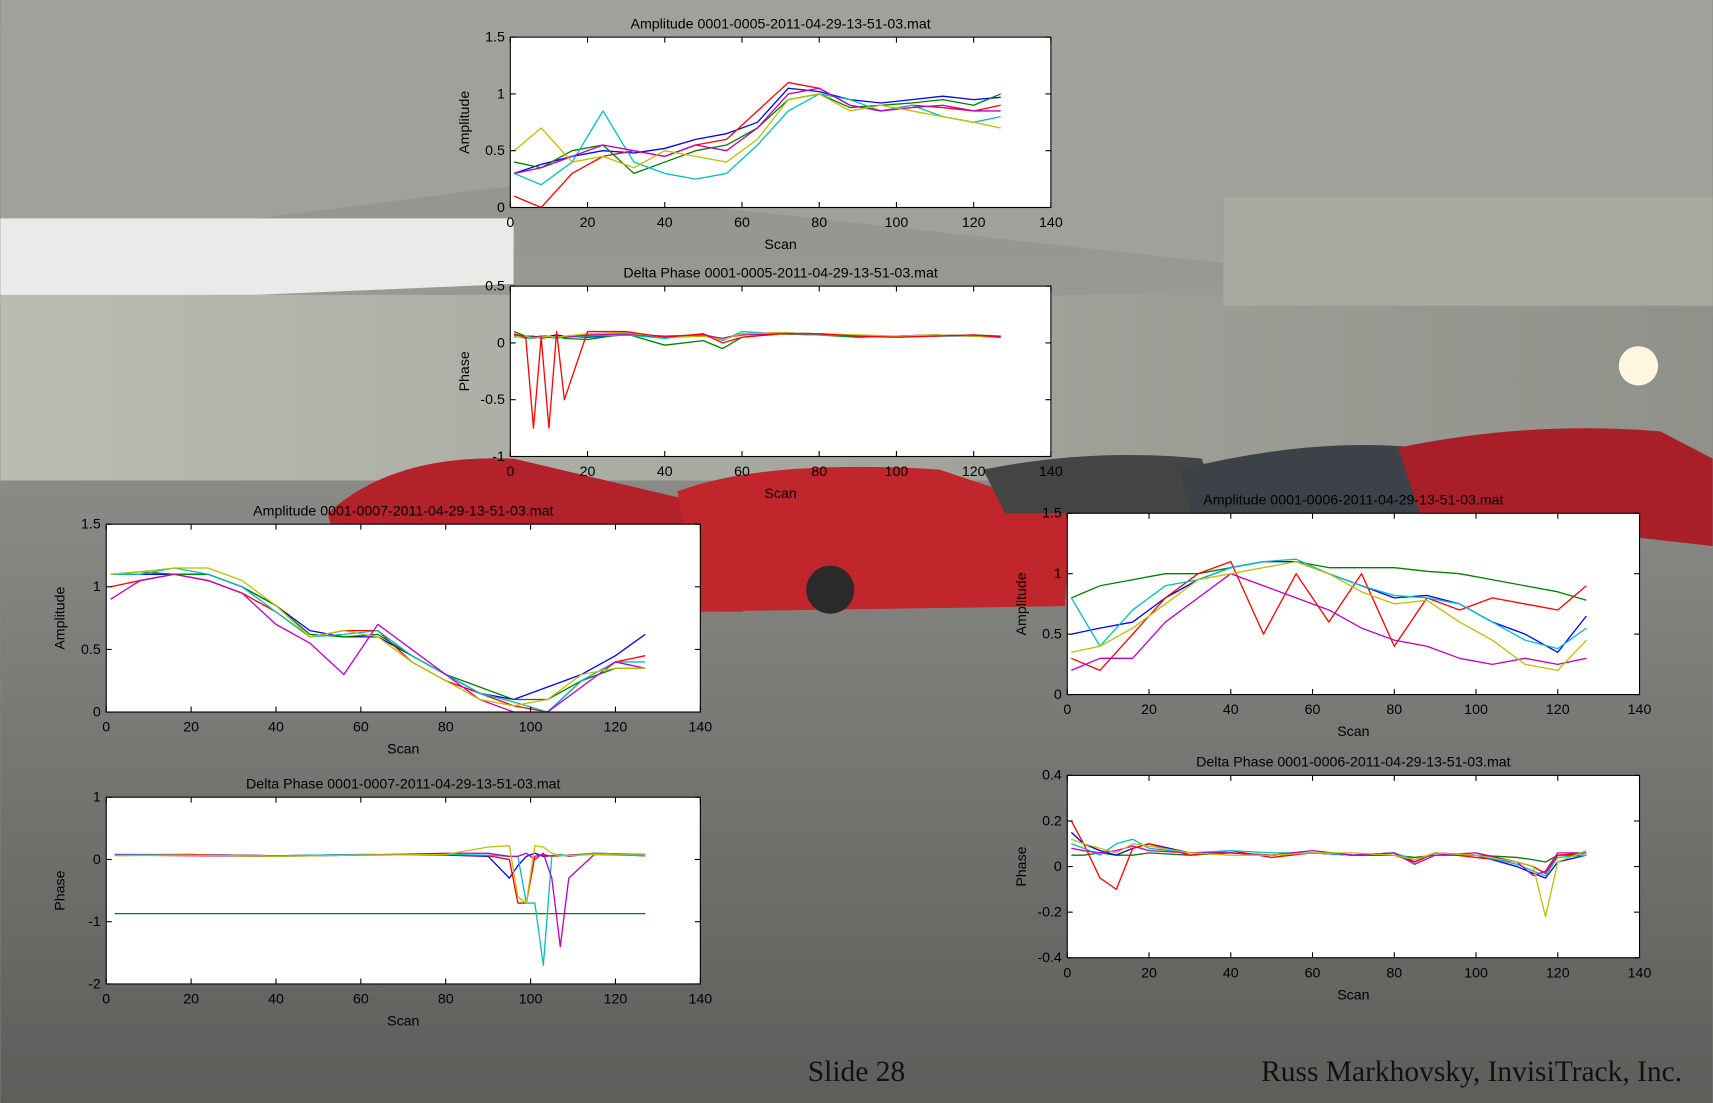 This screenshot has width=1713, height=1103. What do you see at coordinates (1049, 958) in the screenshot?
I see `y-tick-label: -0.4` at bounding box center [1049, 958].